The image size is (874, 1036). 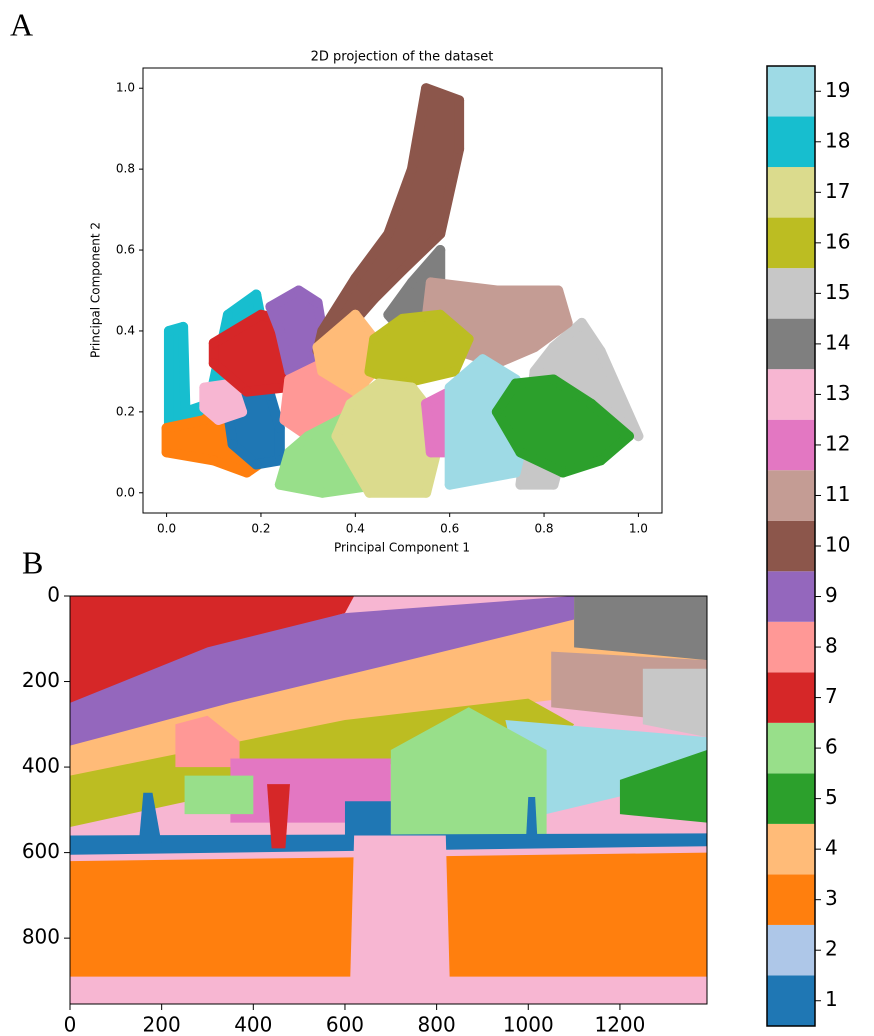 I want to click on cluster-region, so click(x=419, y=349).